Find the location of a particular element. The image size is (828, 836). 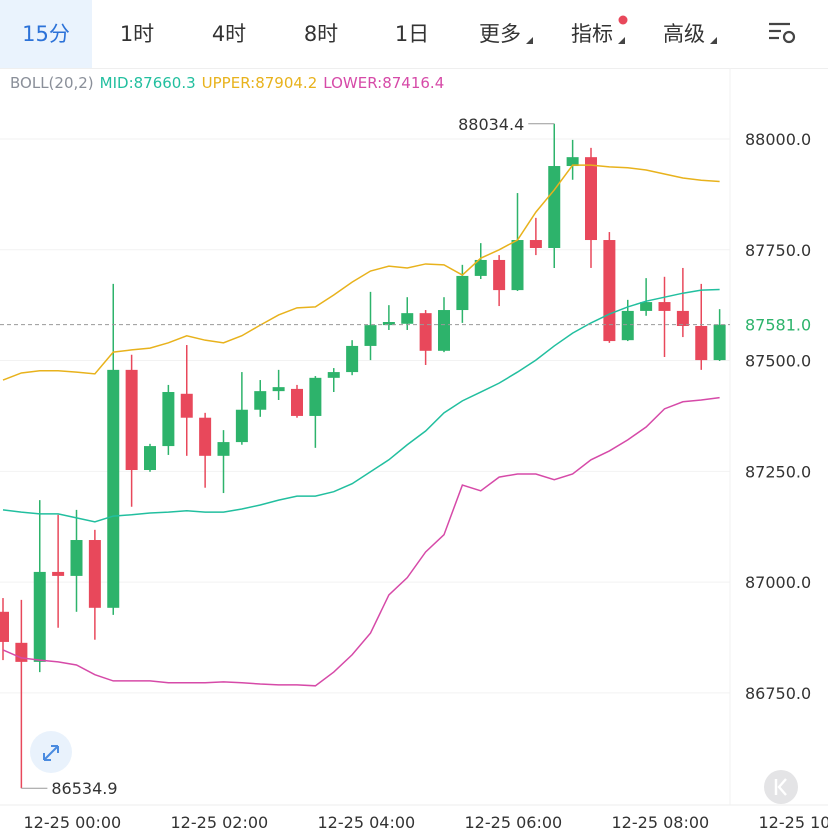

tab-icons is located at coordinates (661, 29).